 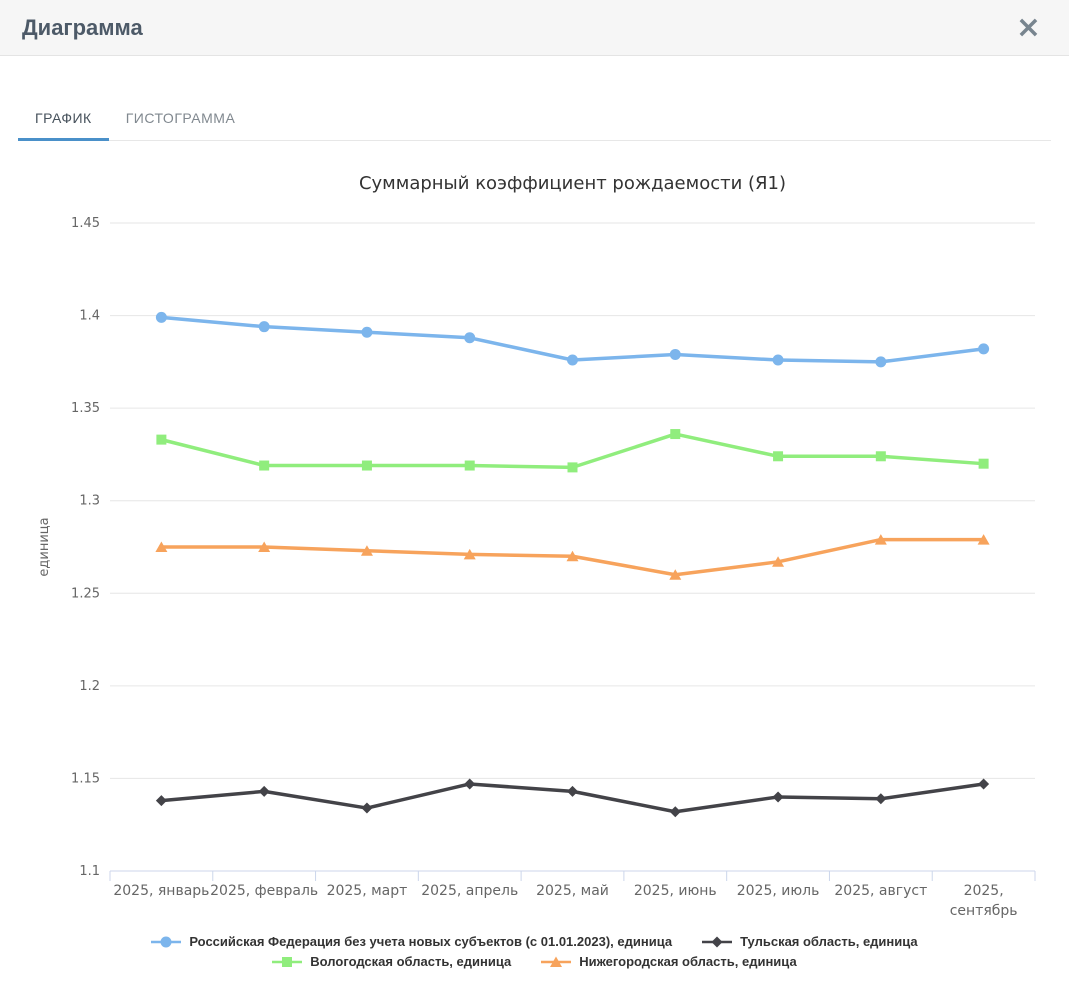 What do you see at coordinates (411, 961) in the screenshot?
I see `legend-label: Вологодская область, единица` at bounding box center [411, 961].